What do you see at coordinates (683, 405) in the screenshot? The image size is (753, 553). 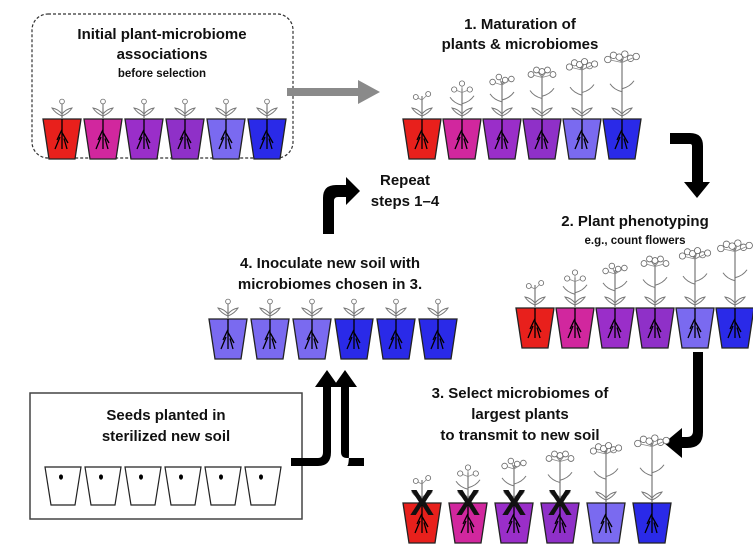 I see `arrow-step2-to-step3` at bounding box center [683, 405].